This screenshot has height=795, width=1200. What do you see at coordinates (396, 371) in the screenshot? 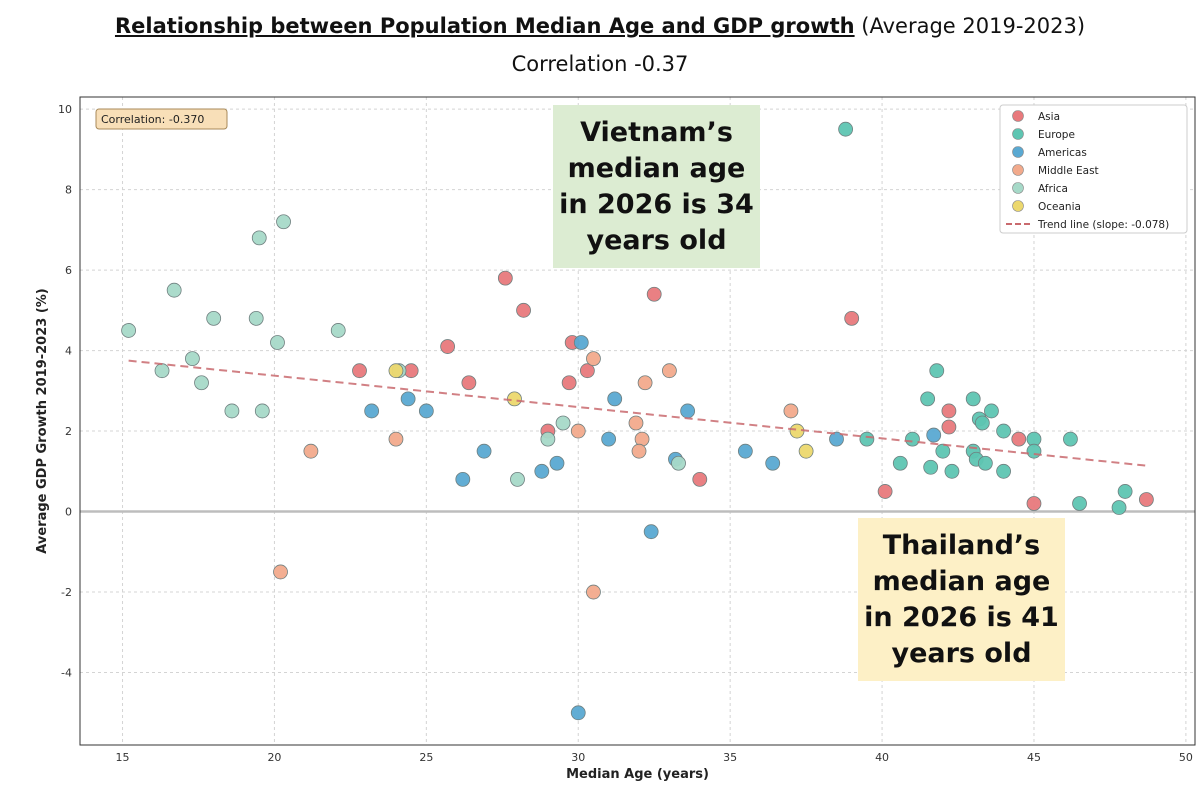
I see `data-point-oceania` at bounding box center [396, 371].